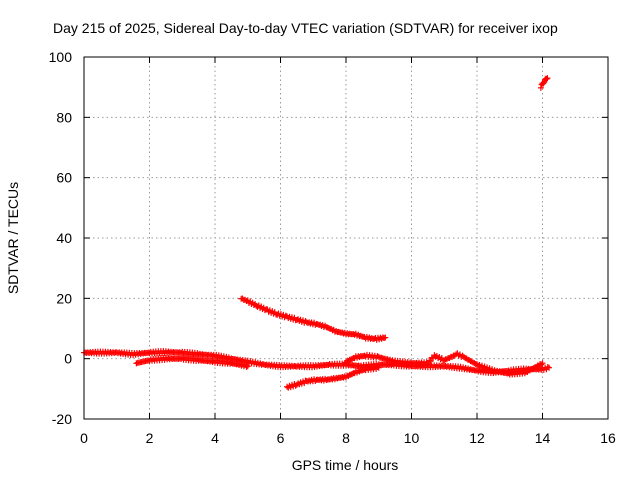 The height and width of the screenshot is (480, 640). Describe the element at coordinates (345, 465) in the screenshot. I see `x-axis-label: GPS time / hours` at that location.